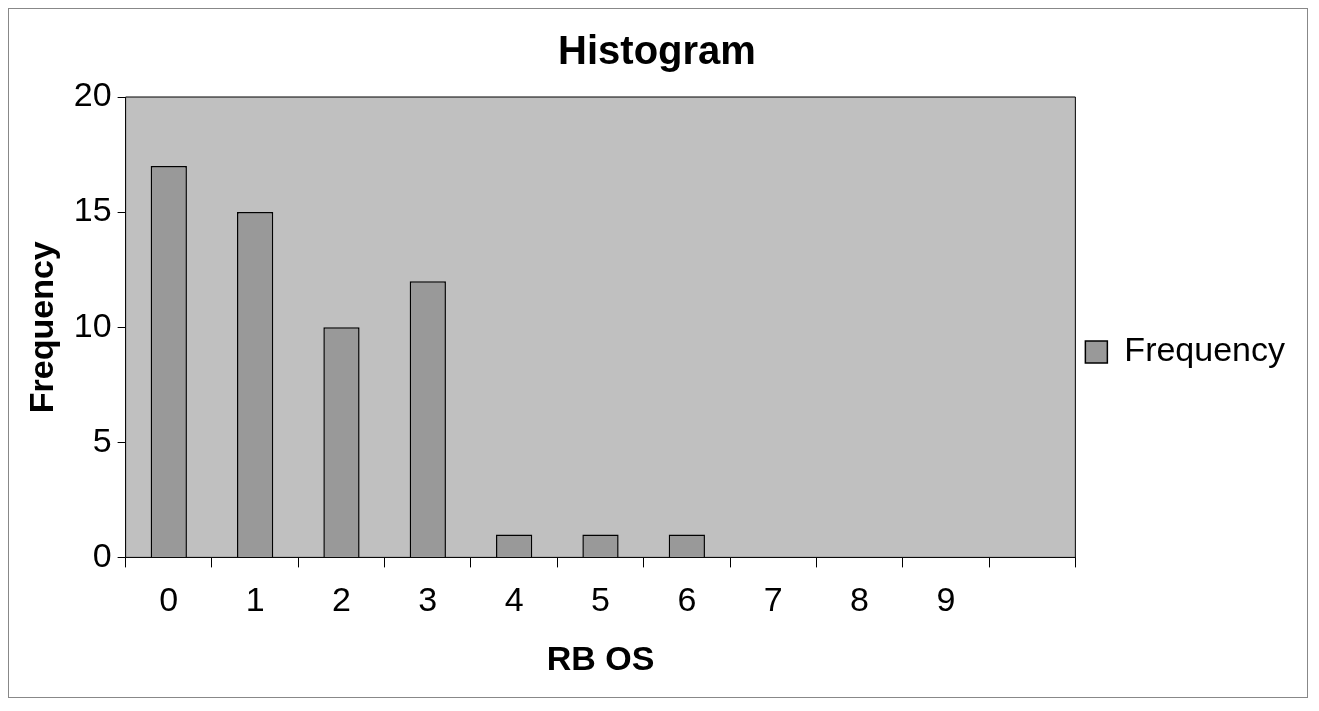 The width and height of the screenshot is (1319, 711). Describe the element at coordinates (773, 599) in the screenshot. I see `x-tick-label: 7` at that location.